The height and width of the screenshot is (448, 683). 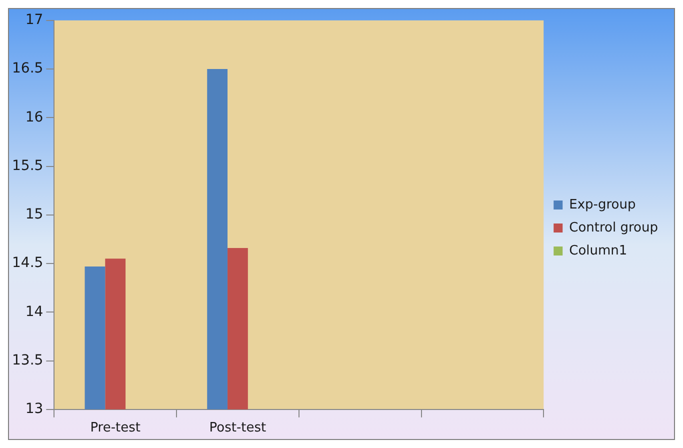 What do you see at coordinates (34, 214) in the screenshot?
I see `y-tick-label: 15` at bounding box center [34, 214].